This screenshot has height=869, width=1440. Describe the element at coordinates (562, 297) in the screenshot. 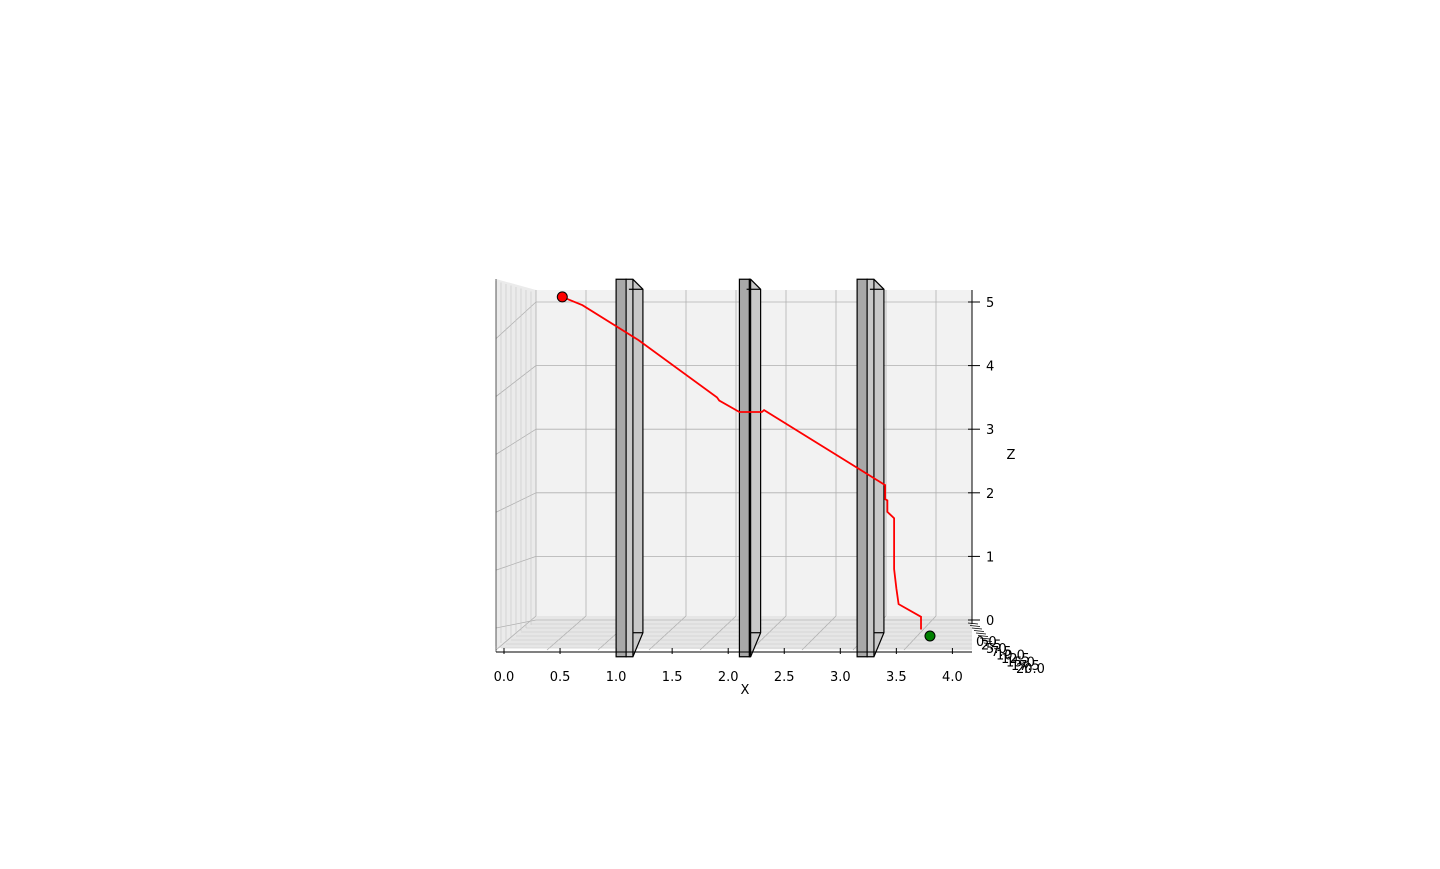

I see `start-marker` at that location.